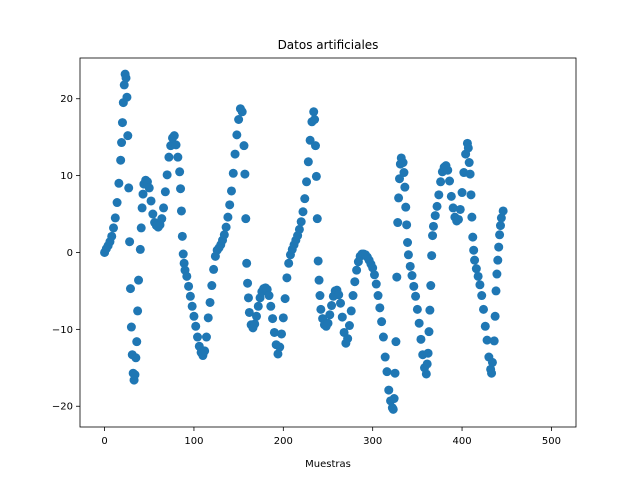 This screenshot has width=640, height=480. What do you see at coordinates (372, 441) in the screenshot?
I see `x-tick-label: 300` at bounding box center [372, 441].